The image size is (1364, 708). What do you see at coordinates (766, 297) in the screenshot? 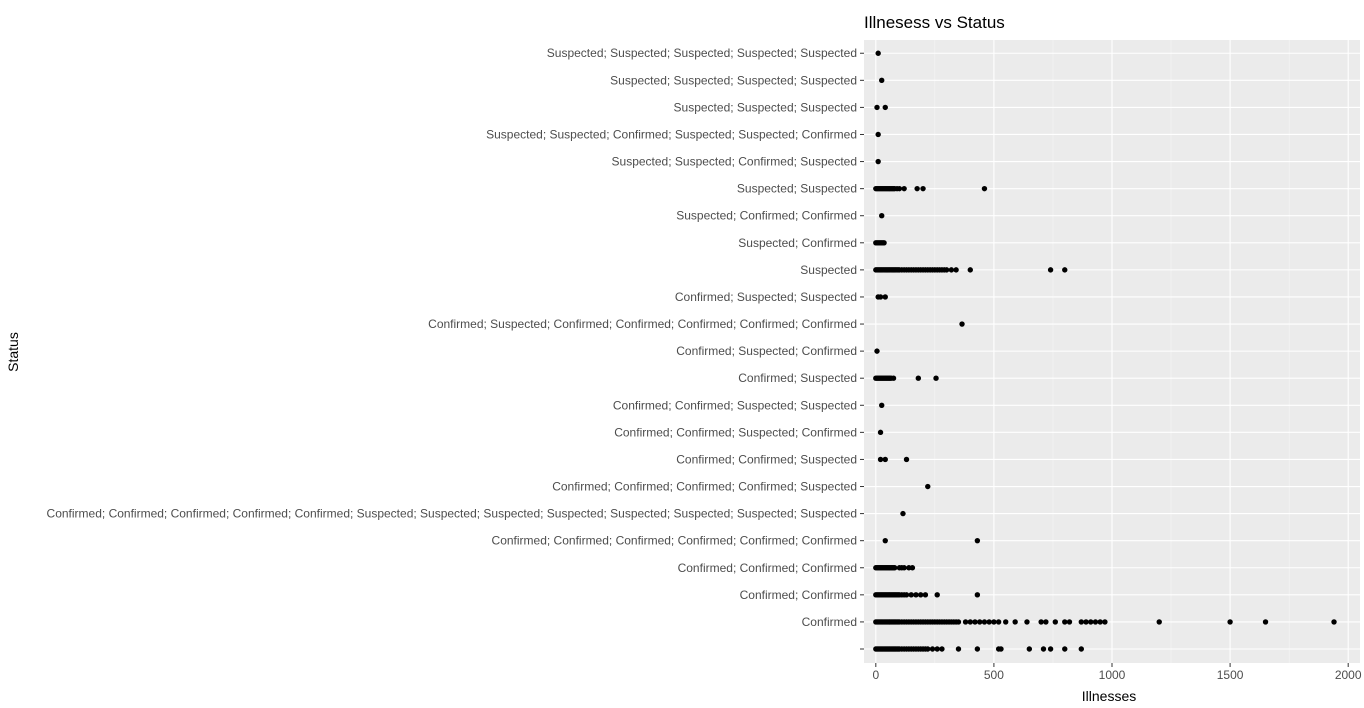
I see `y-tick-label: Confirmed; Suspected; Suspected` at bounding box center [766, 297].